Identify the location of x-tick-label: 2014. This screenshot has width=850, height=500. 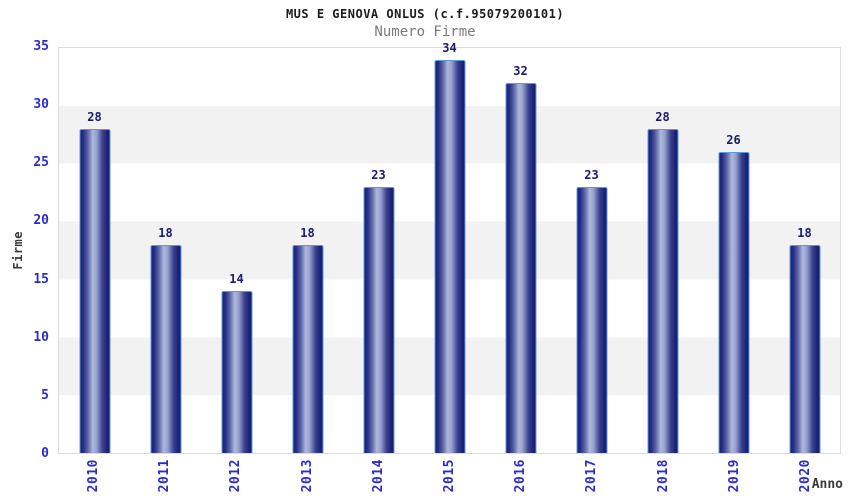
(378, 476).